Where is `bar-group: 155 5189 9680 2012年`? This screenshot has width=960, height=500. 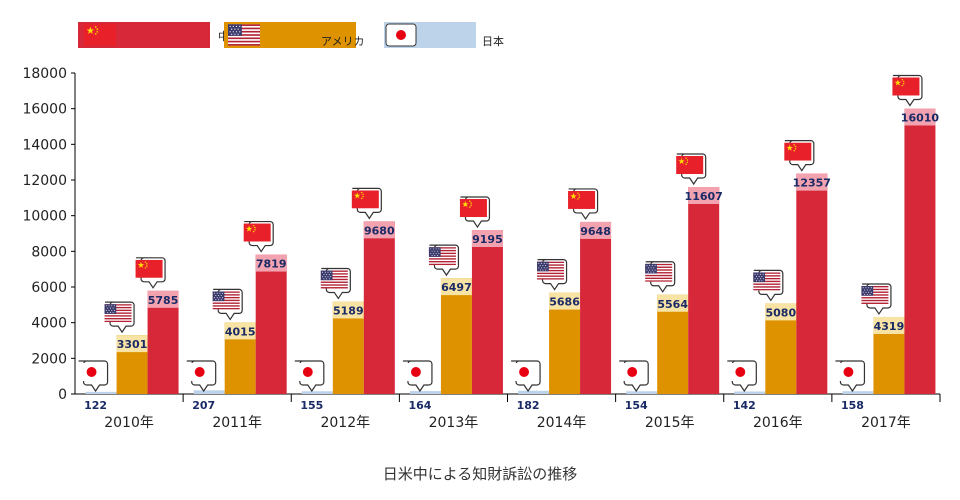 bar-group: 155 5189 9680 2012年 is located at coordinates (342, 309).